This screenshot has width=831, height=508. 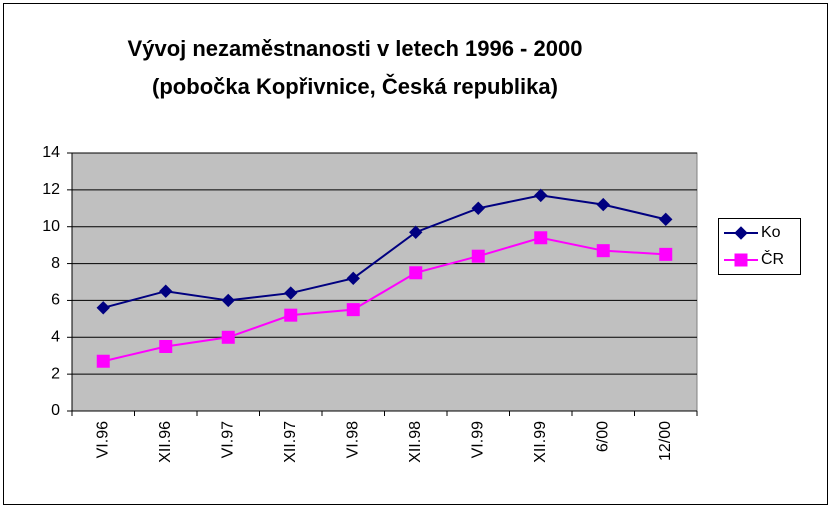 I want to click on y-tick-label: 0, so click(x=55, y=410).